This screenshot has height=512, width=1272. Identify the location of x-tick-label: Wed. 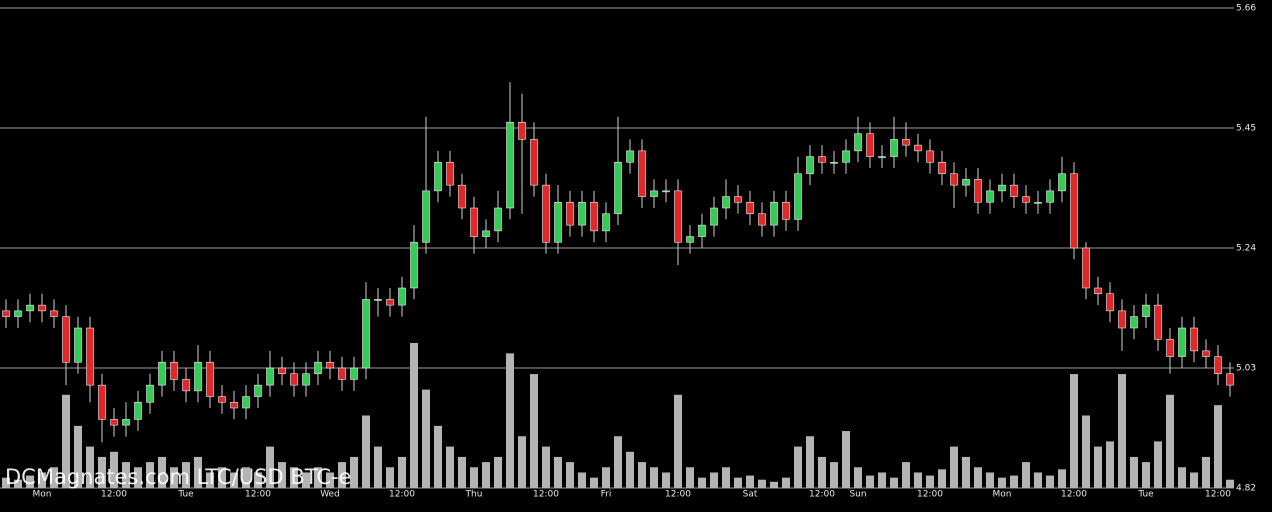
(330, 495).